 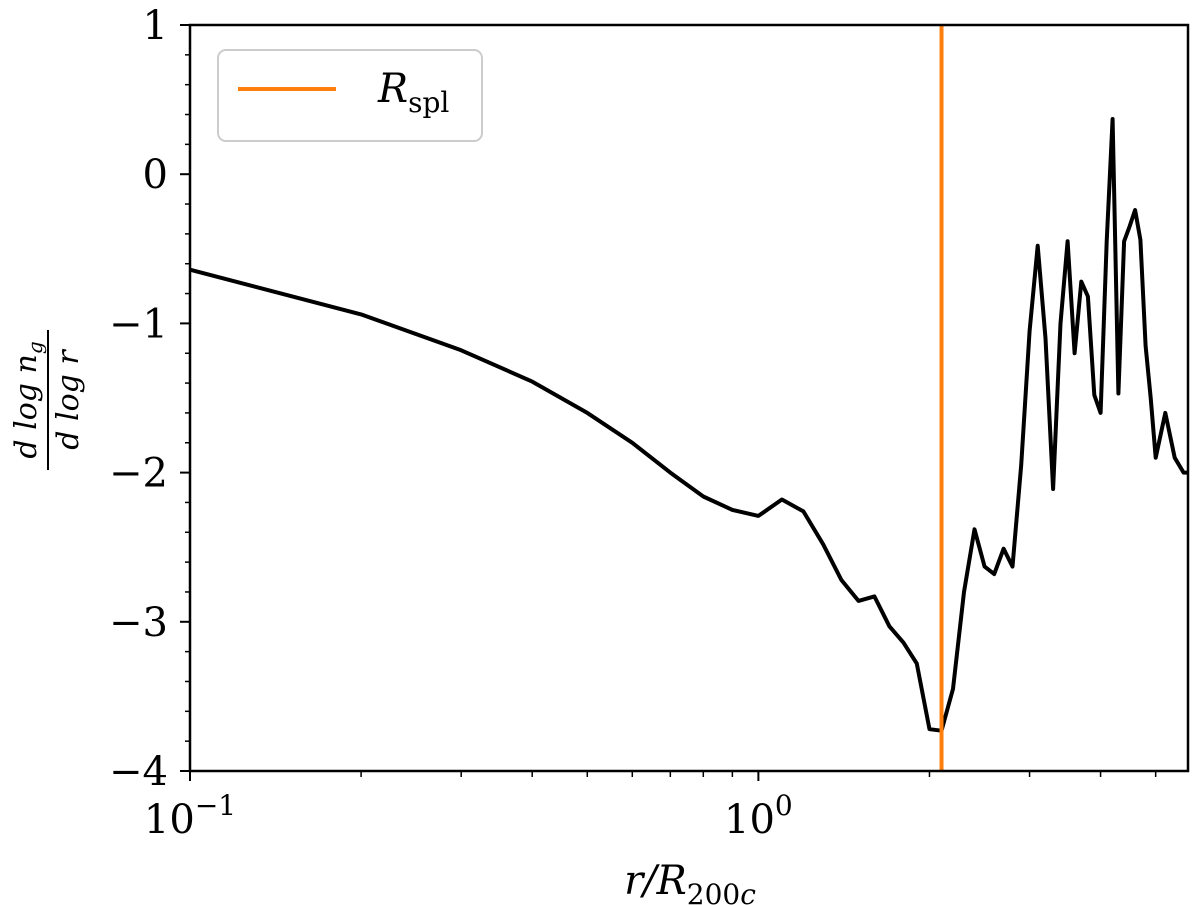 I want to click on y-axis-label: d log ng d log r, so click(x=47, y=400).